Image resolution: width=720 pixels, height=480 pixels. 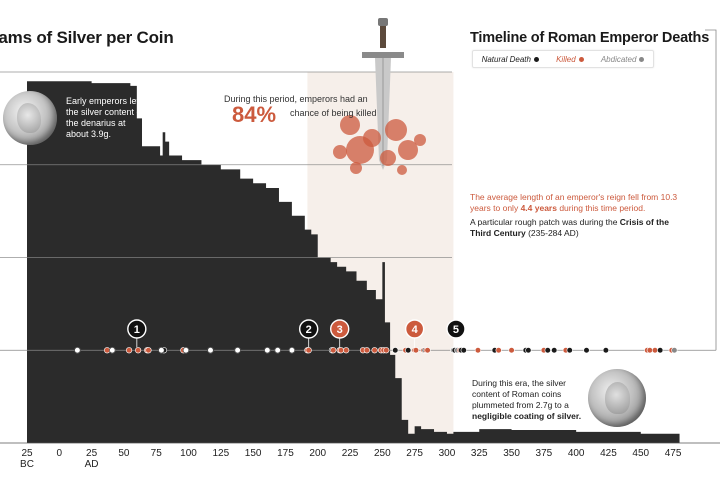 I want to click on x-tick-label: 400, so click(x=576, y=453).